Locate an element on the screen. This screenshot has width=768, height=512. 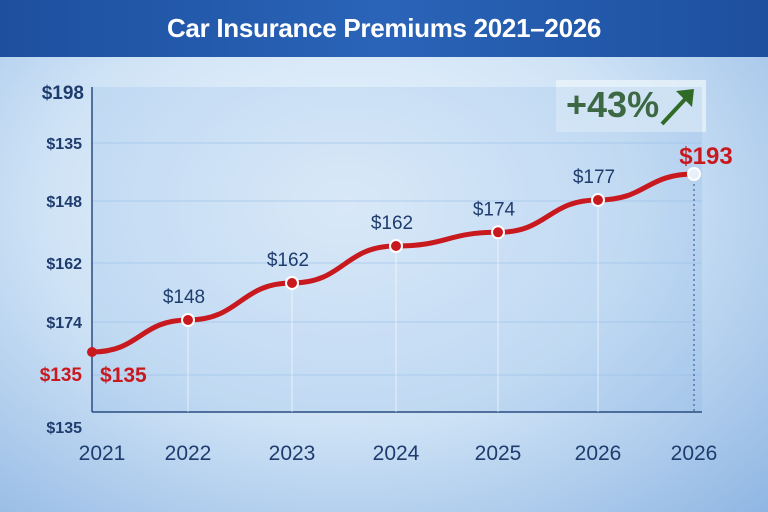
title-bar: Car Insurance Premiums 2021–2026 is located at coordinates (384, 28).